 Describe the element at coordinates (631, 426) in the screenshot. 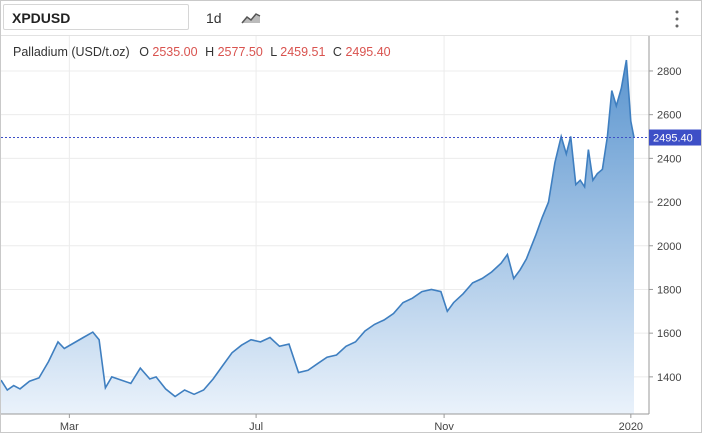

I see `x-tick-label: 2020` at that location.